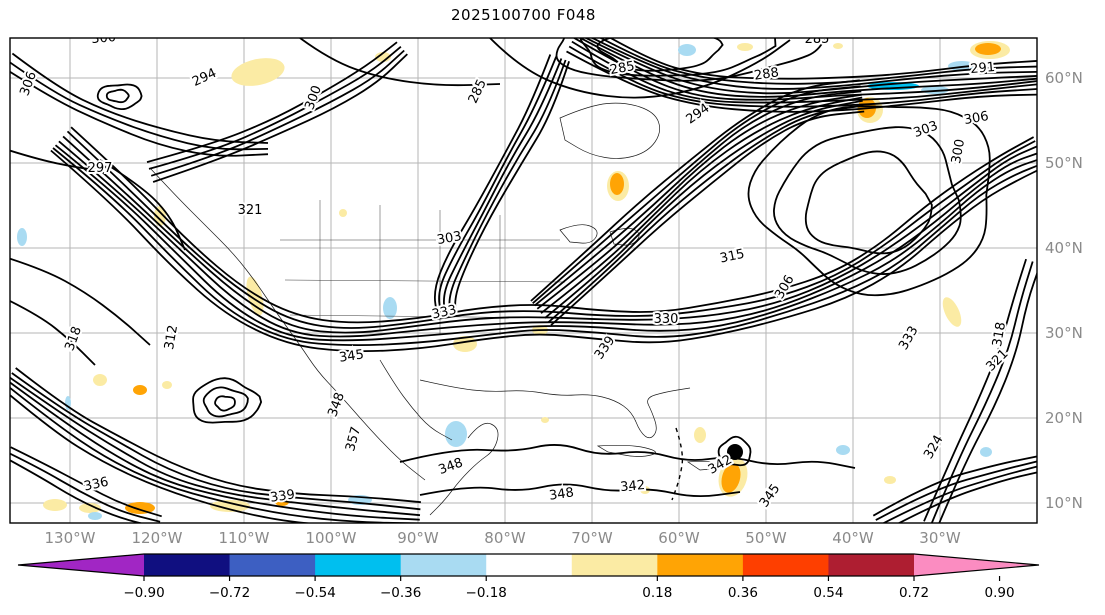 The image size is (1105, 615). Describe the element at coordinates (908, 338) in the screenshot. I see `contour-label: 333` at that location.